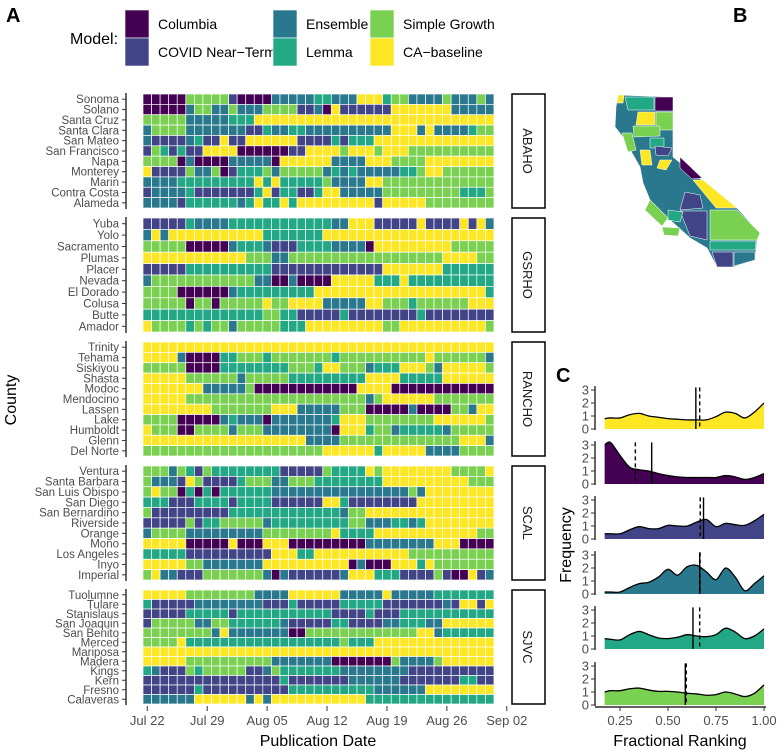  I want to click on map-county, so click(733, 245).